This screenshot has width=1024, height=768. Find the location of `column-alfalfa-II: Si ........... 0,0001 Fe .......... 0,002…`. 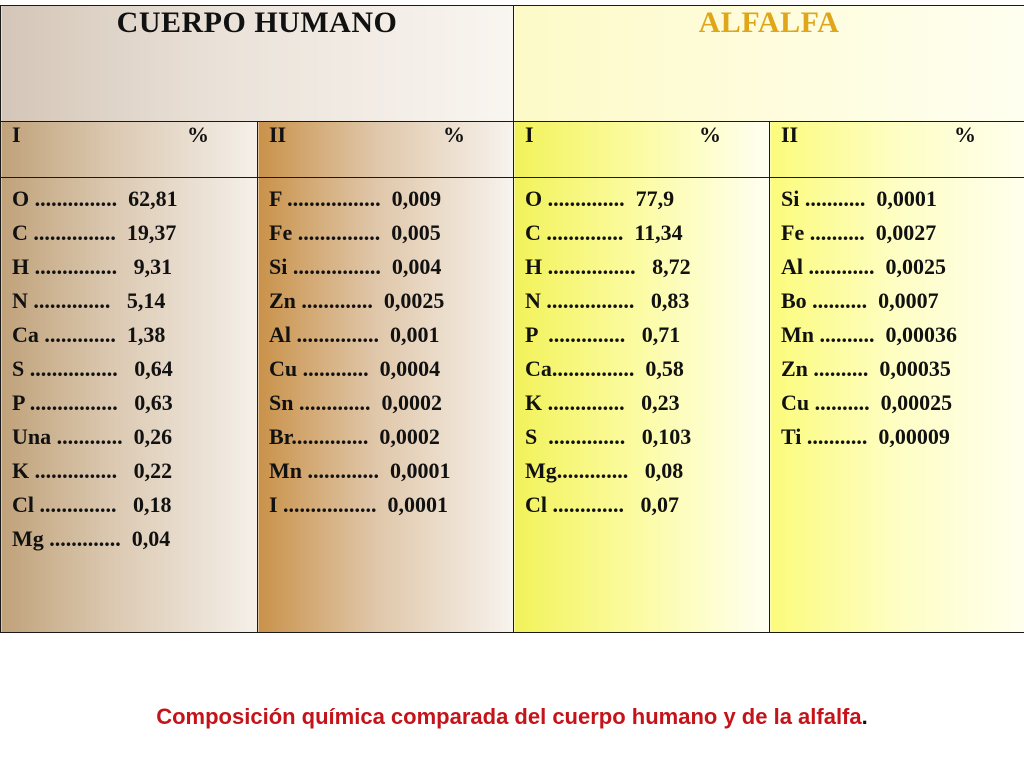

column-alfalfa-II: Si ........... 0,0001 Fe .......... 0,002… is located at coordinates (896, 405).